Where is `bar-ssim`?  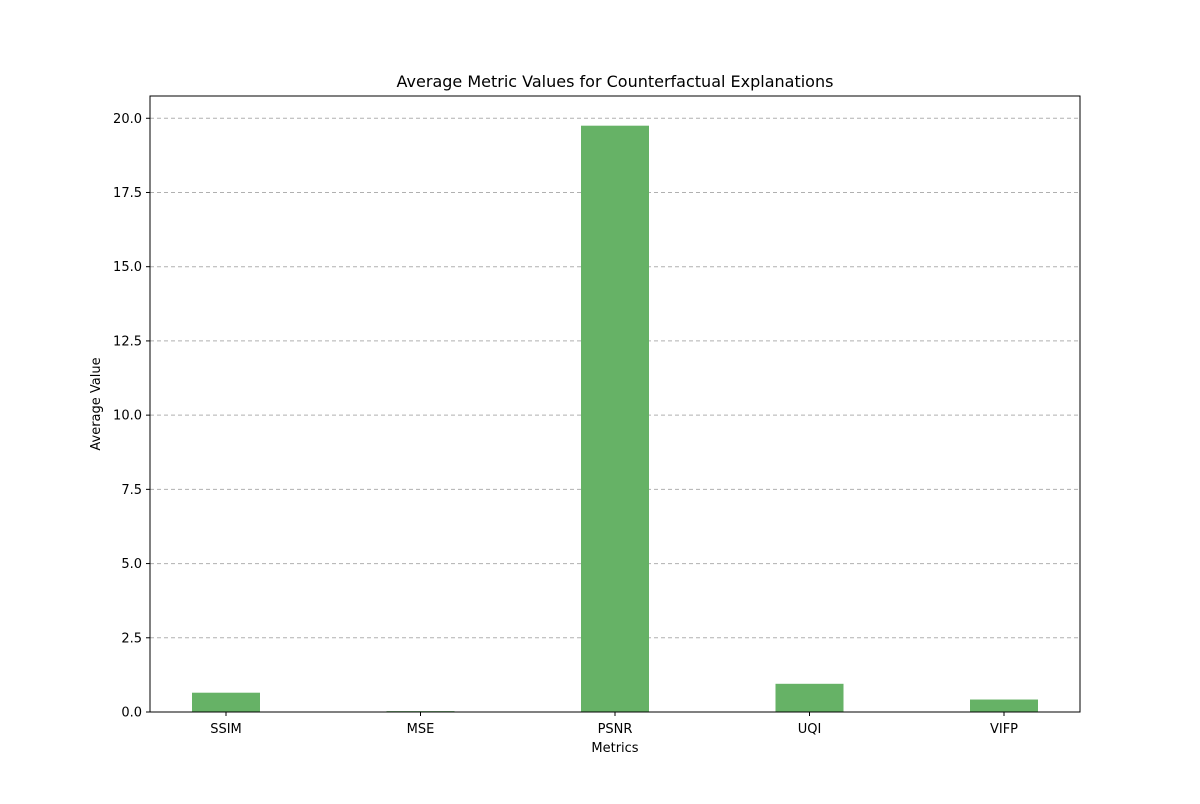 bar-ssim is located at coordinates (226, 702).